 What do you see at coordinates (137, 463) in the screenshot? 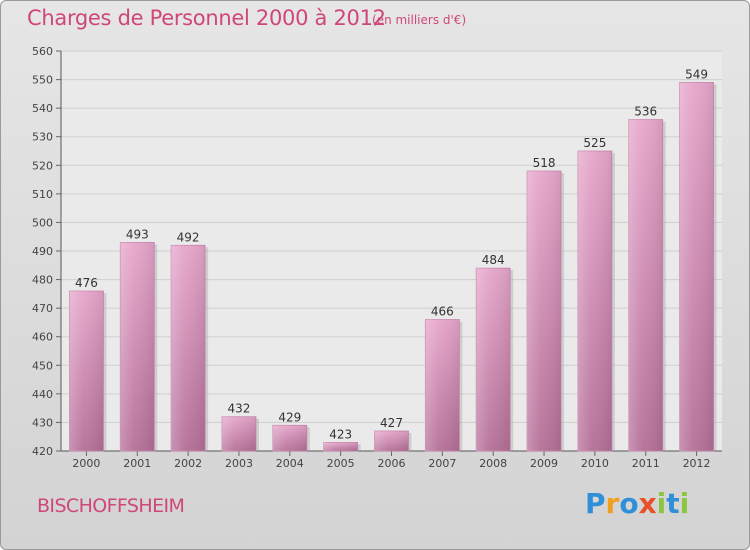
I see `x-tick-label: 2001` at bounding box center [137, 463].